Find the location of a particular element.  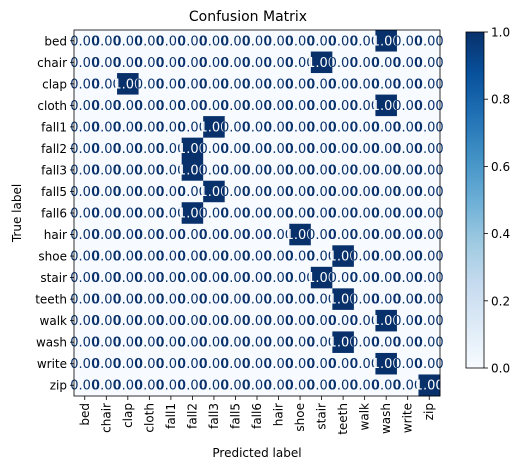

x-tick-label: cloth is located at coordinates (149, 418).